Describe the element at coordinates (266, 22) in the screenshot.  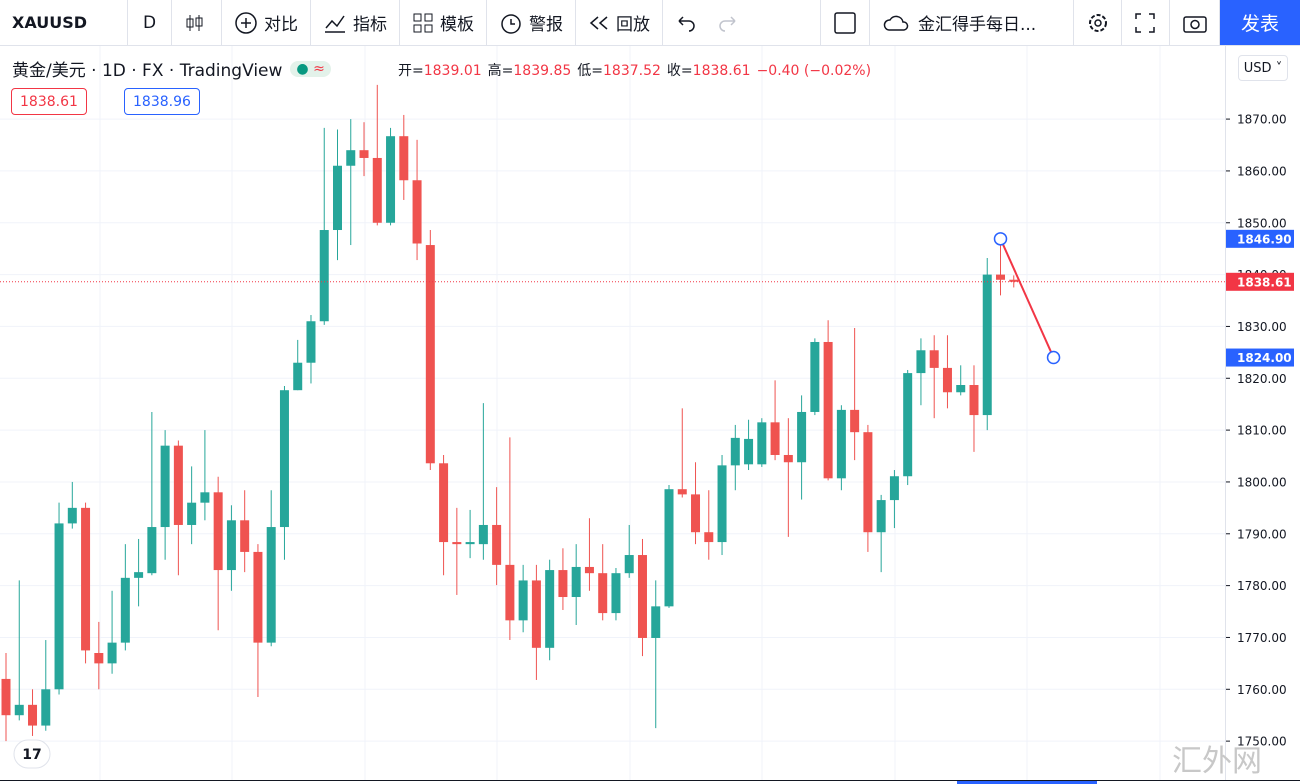
I see `compare: 对比` at that location.